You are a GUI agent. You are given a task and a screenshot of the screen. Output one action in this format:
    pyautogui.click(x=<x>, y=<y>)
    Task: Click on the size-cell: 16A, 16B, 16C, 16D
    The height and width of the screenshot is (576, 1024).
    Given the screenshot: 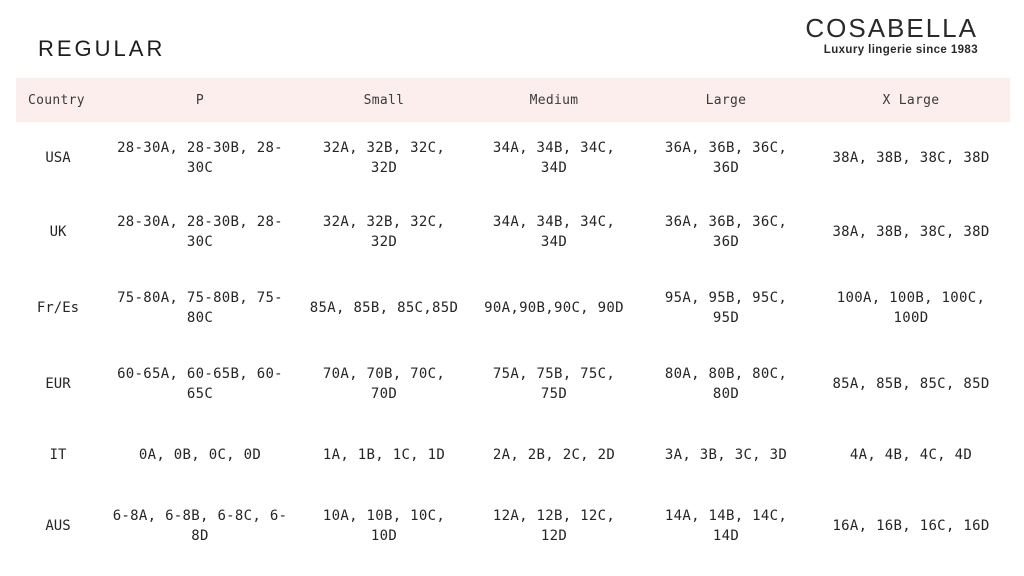 What is the action you would take?
    pyautogui.click(x=911, y=526)
    